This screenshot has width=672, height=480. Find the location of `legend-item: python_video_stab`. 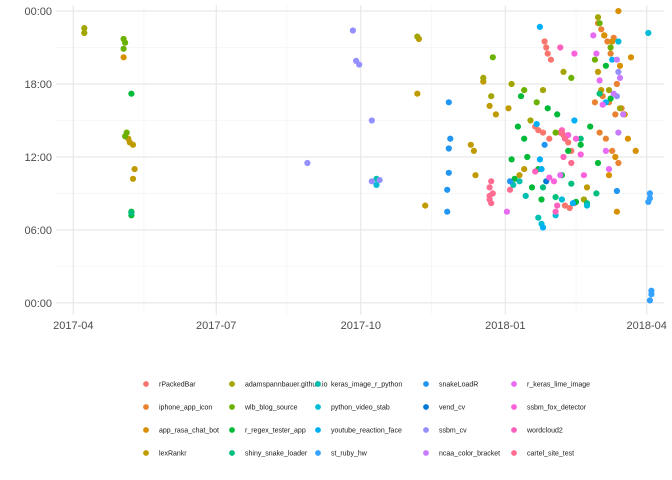

legend-item: python_video_stab is located at coordinates (352, 408).